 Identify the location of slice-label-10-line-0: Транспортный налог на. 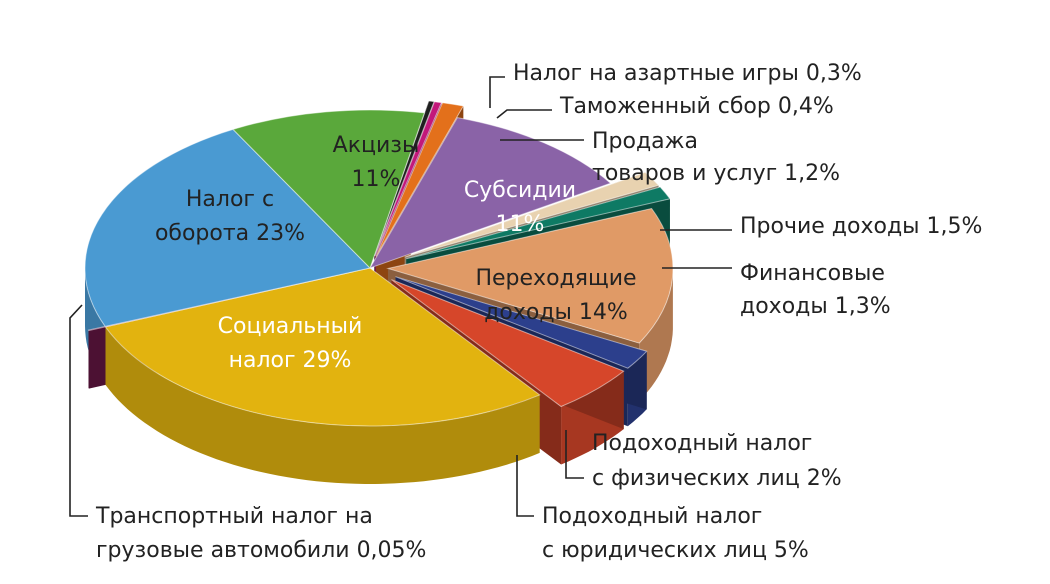
(234, 516).